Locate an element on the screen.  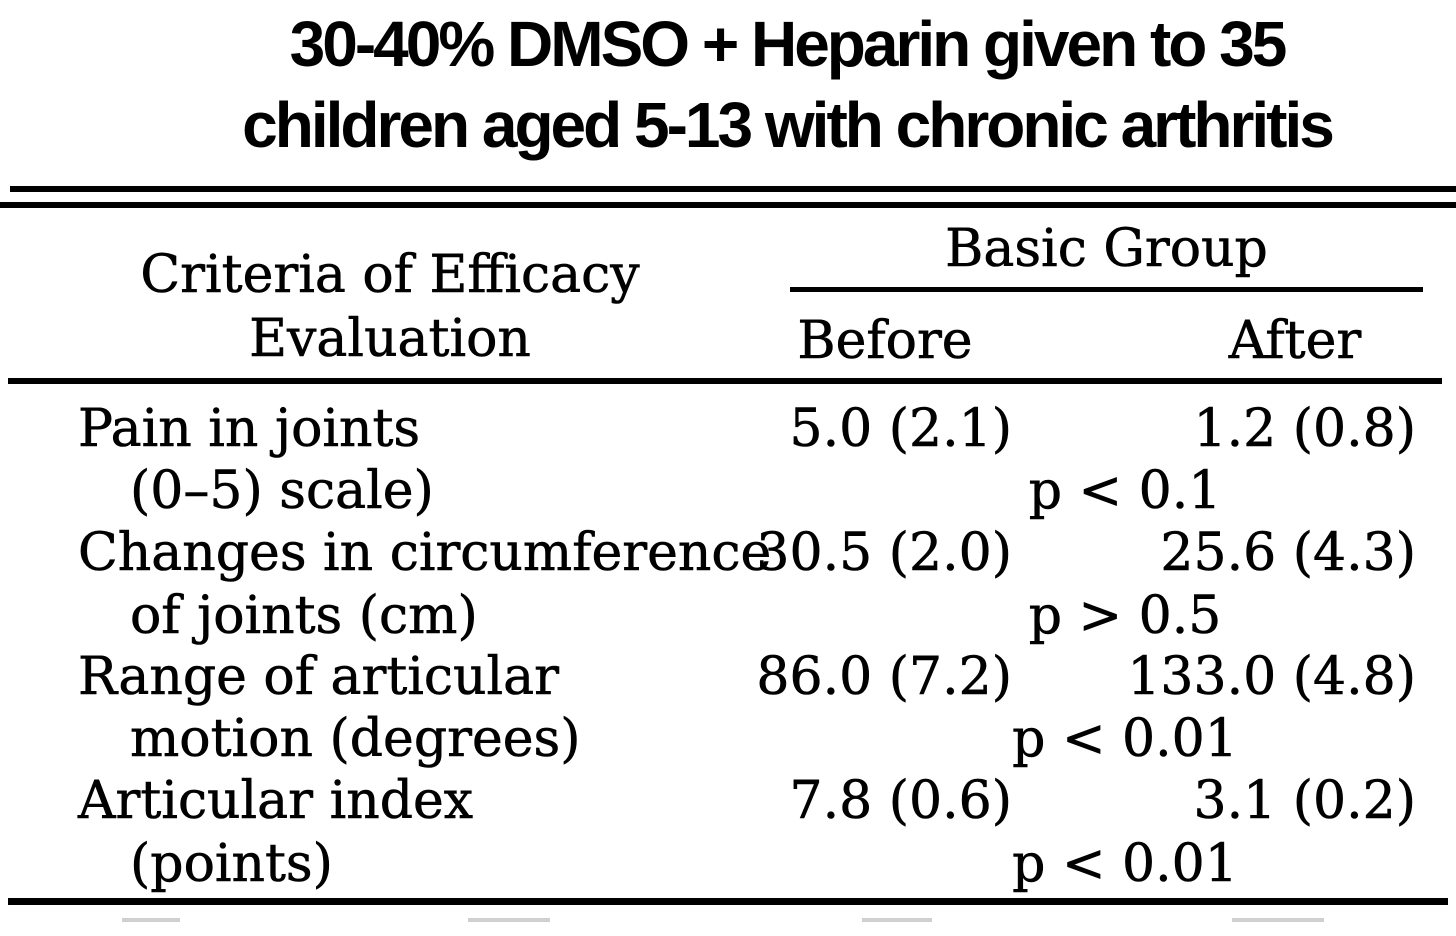
table-row-criteria-cont: (0–5) scale) is located at coordinates (282, 491).